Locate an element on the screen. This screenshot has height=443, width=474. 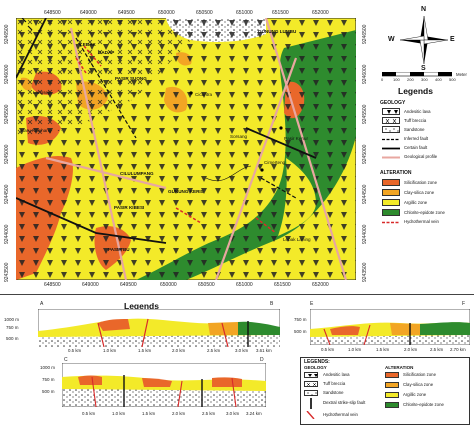
profile-line-cd is located at coordinates (98, 153).